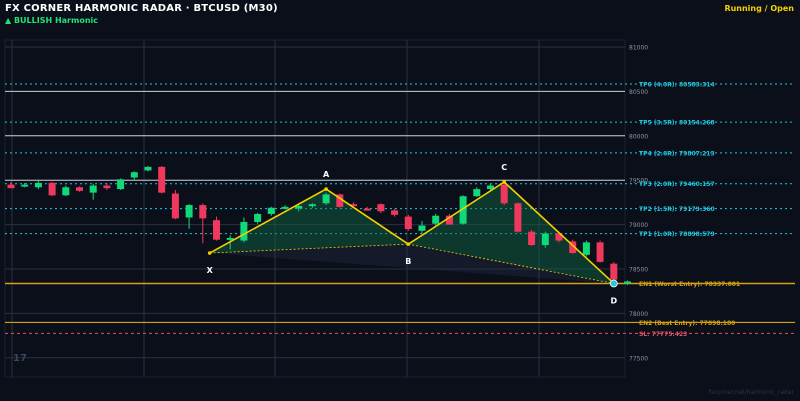 The height and width of the screenshot is (401, 800). I want to click on pattern-xb-line, so click(309, 248).